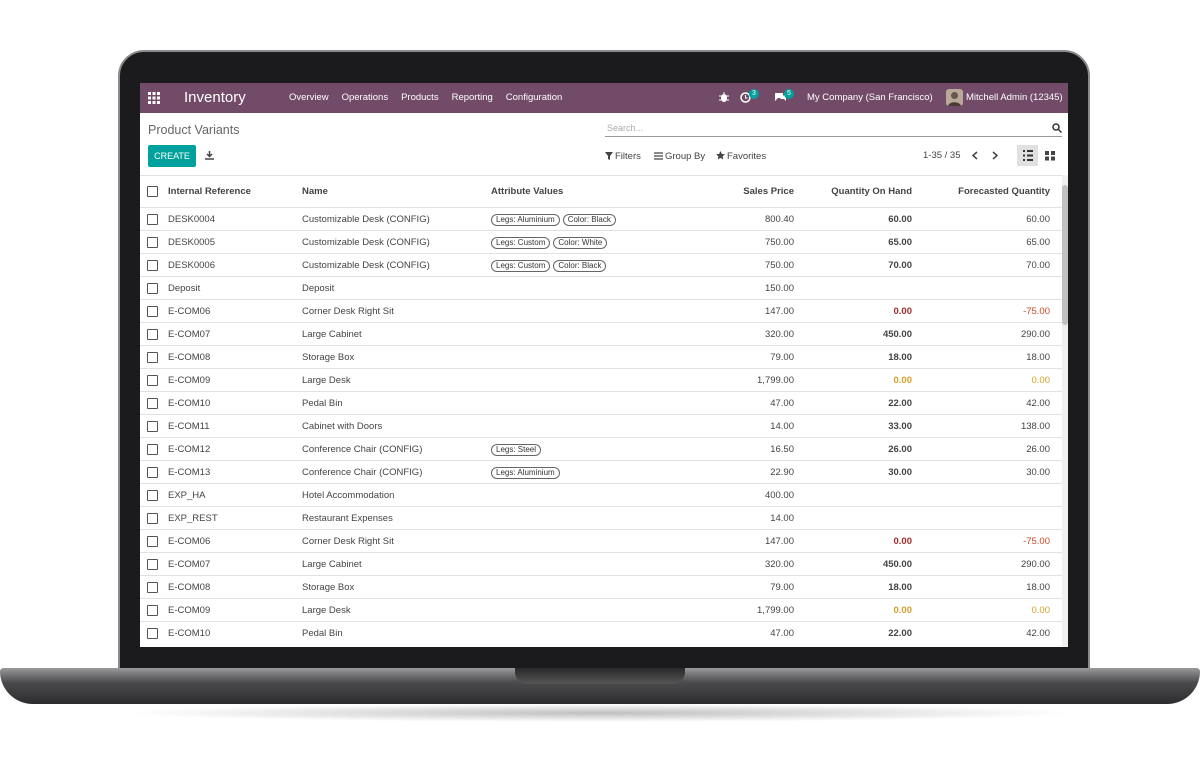 The height and width of the screenshot is (766, 1200). What do you see at coordinates (747, 156) in the screenshot?
I see `favorites-button: Favorites` at bounding box center [747, 156].